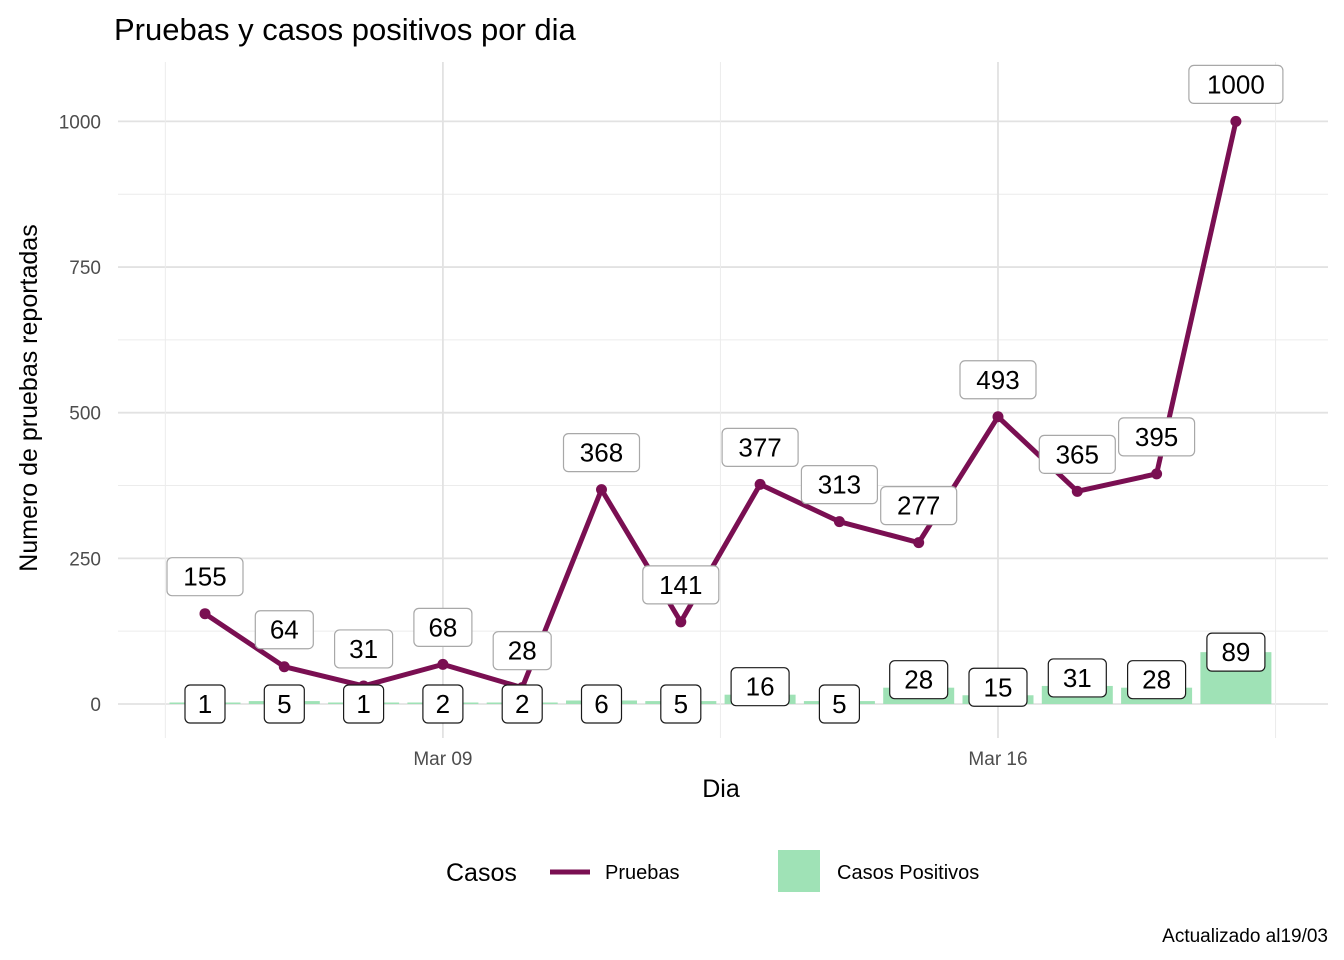 The image size is (1344, 960). I want to click on data-label-text: 15, so click(998, 687).